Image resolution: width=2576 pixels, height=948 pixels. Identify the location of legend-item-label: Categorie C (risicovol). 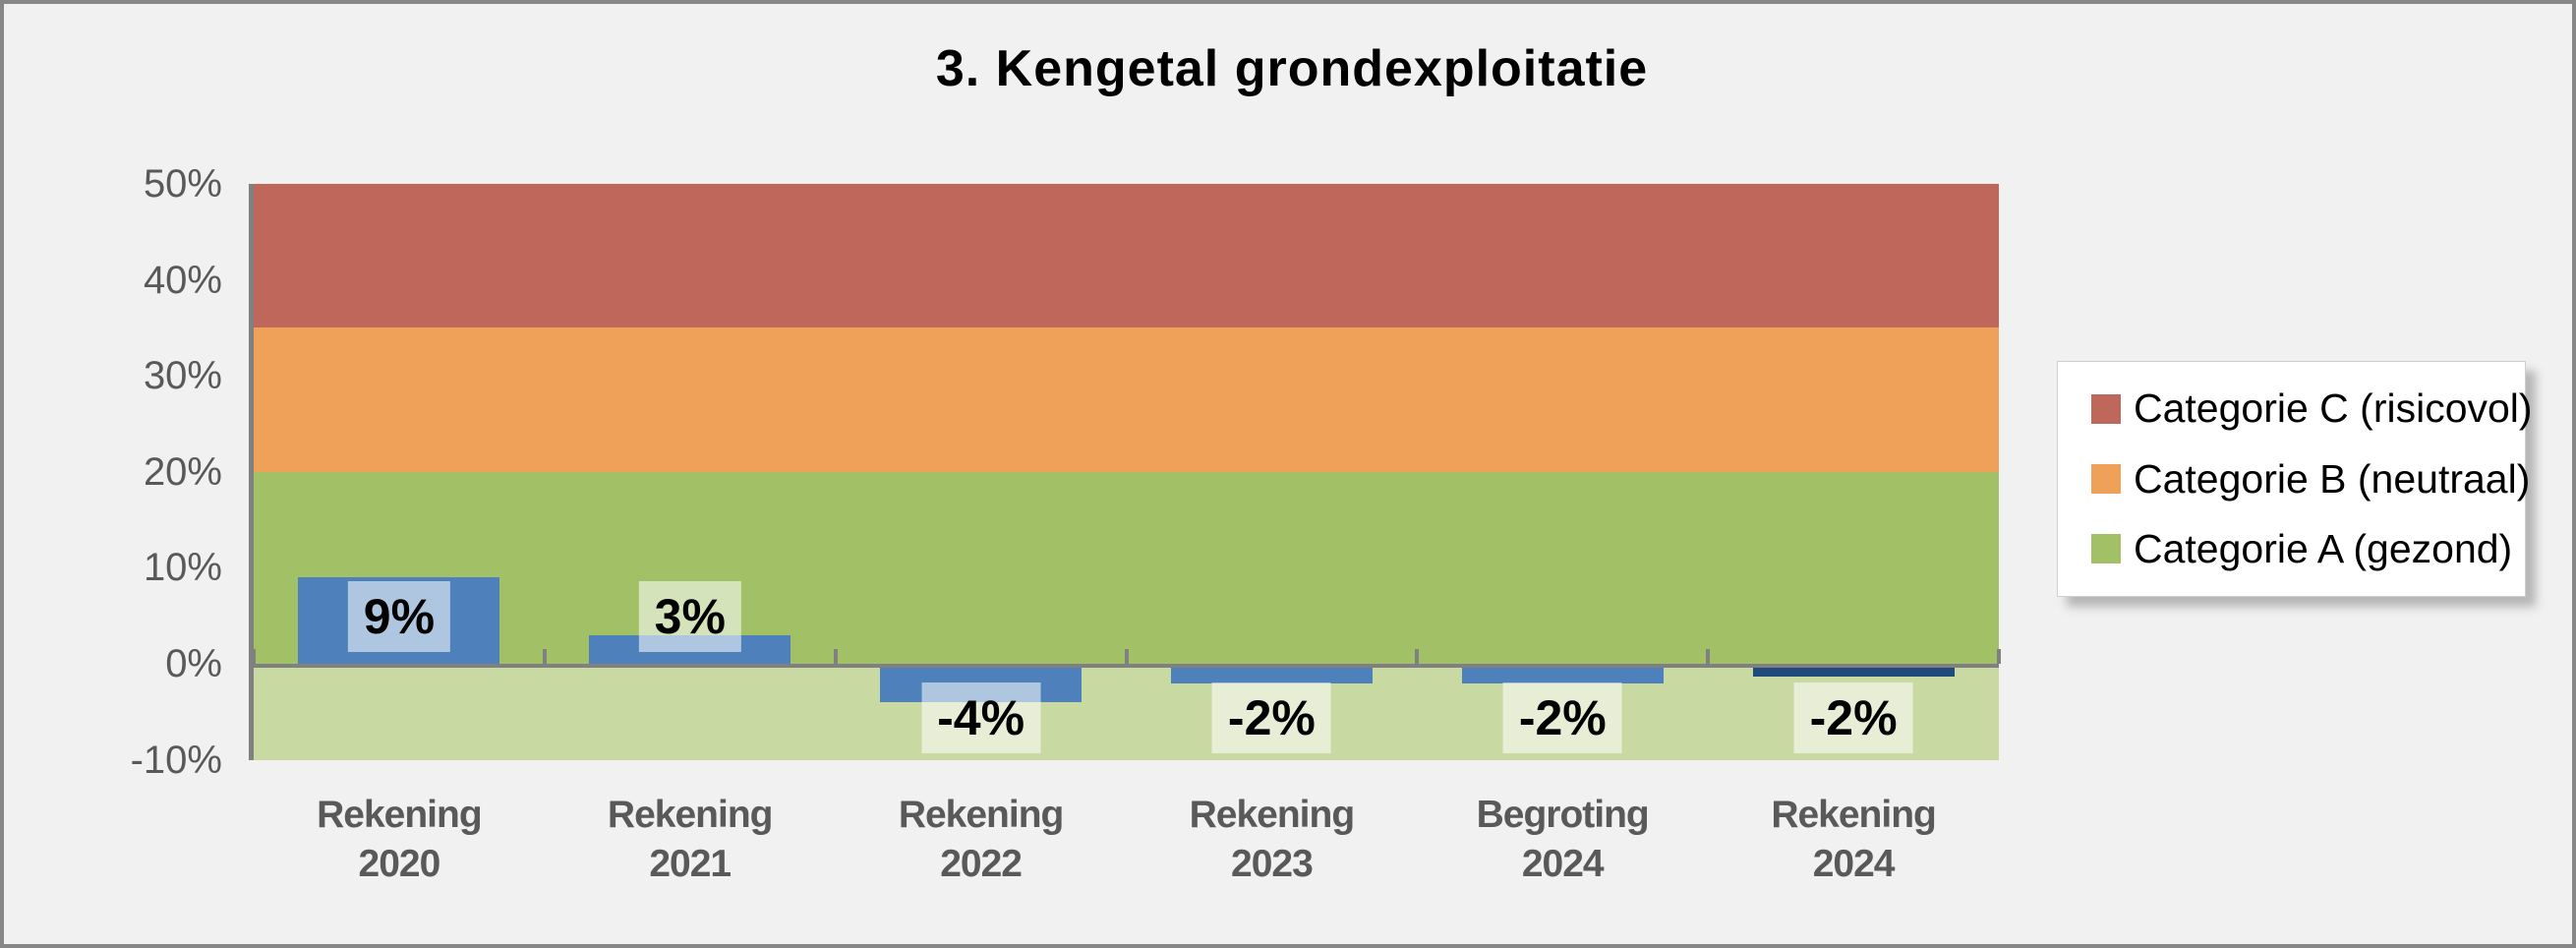
(2333, 408).